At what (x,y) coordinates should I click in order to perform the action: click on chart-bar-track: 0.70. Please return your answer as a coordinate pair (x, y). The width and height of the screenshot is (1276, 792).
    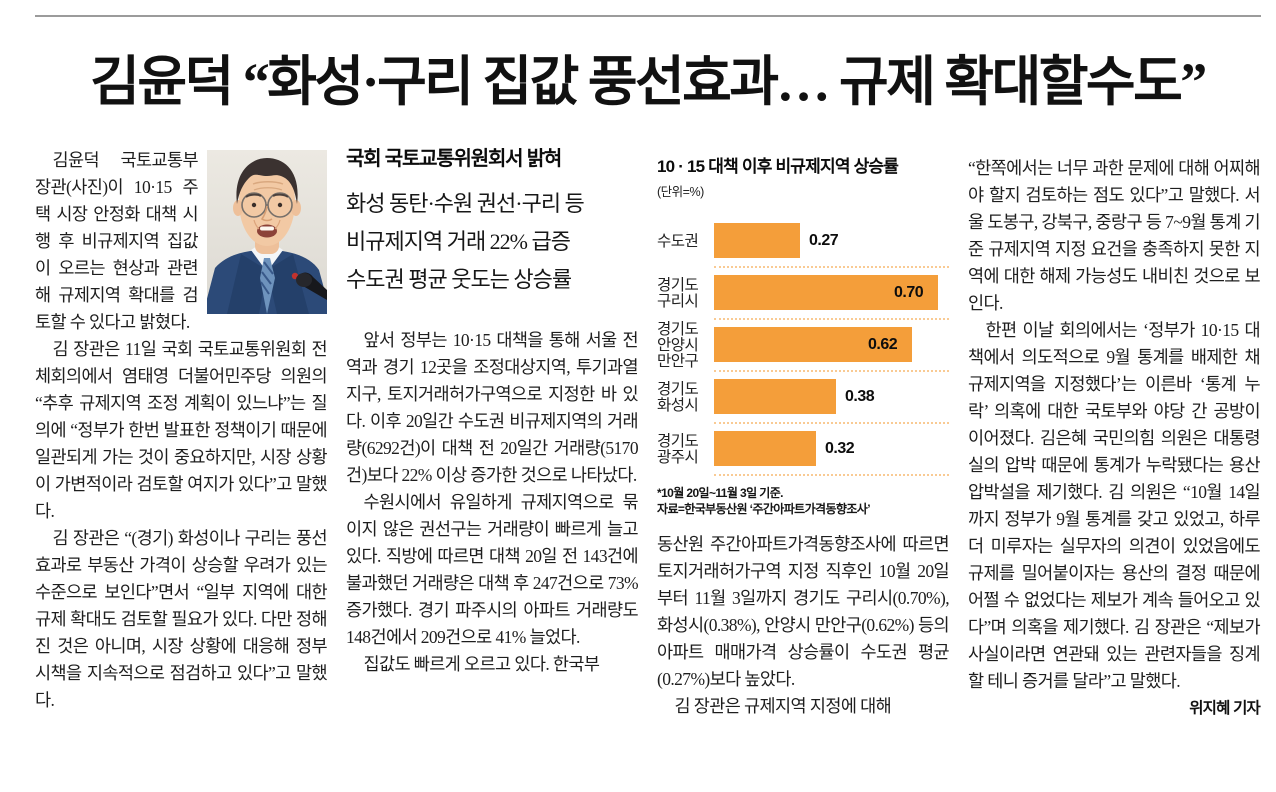
    Looking at the image, I should click on (831, 294).